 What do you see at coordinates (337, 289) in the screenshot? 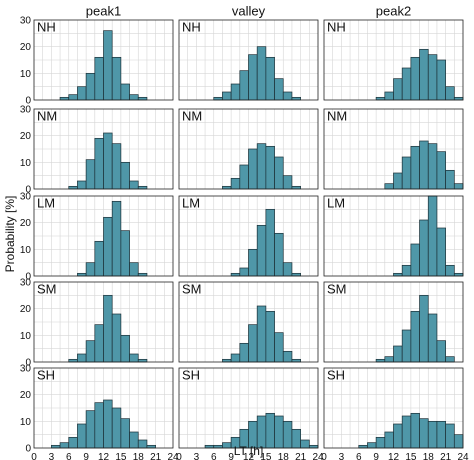
I see `row-label-sm-peak2: SM` at bounding box center [337, 289].